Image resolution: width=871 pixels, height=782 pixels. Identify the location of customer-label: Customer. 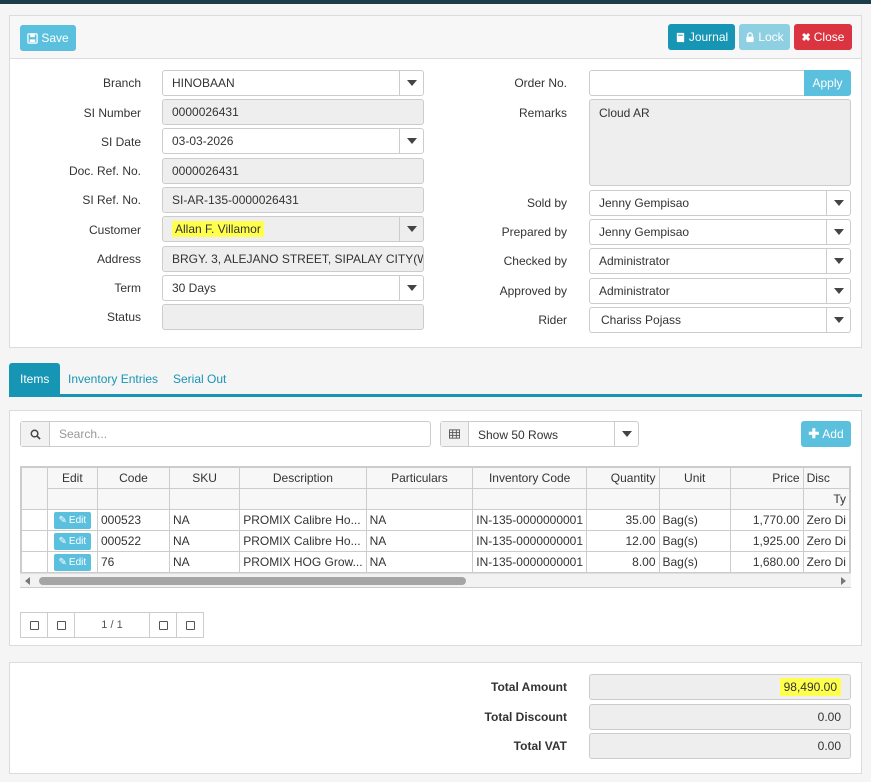
(114, 230).